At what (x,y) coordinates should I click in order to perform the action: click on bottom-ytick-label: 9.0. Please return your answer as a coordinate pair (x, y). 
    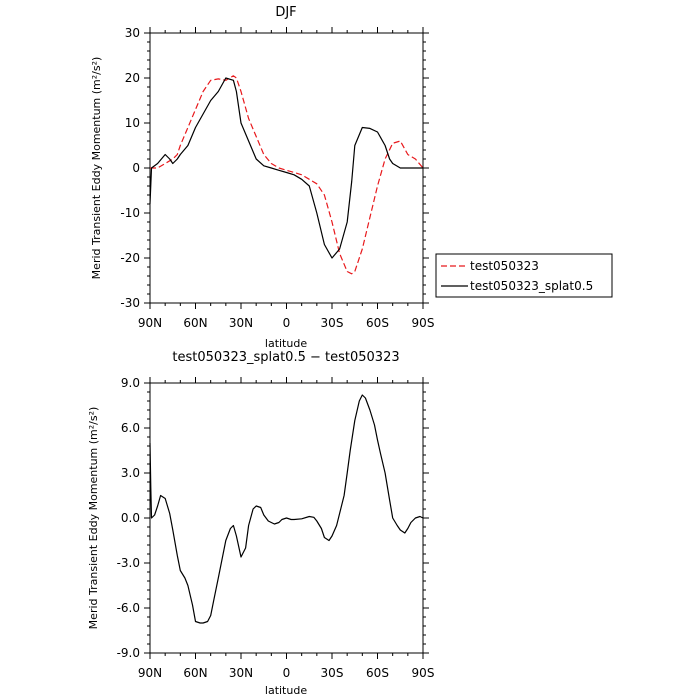
    Looking at the image, I should click on (130, 383).